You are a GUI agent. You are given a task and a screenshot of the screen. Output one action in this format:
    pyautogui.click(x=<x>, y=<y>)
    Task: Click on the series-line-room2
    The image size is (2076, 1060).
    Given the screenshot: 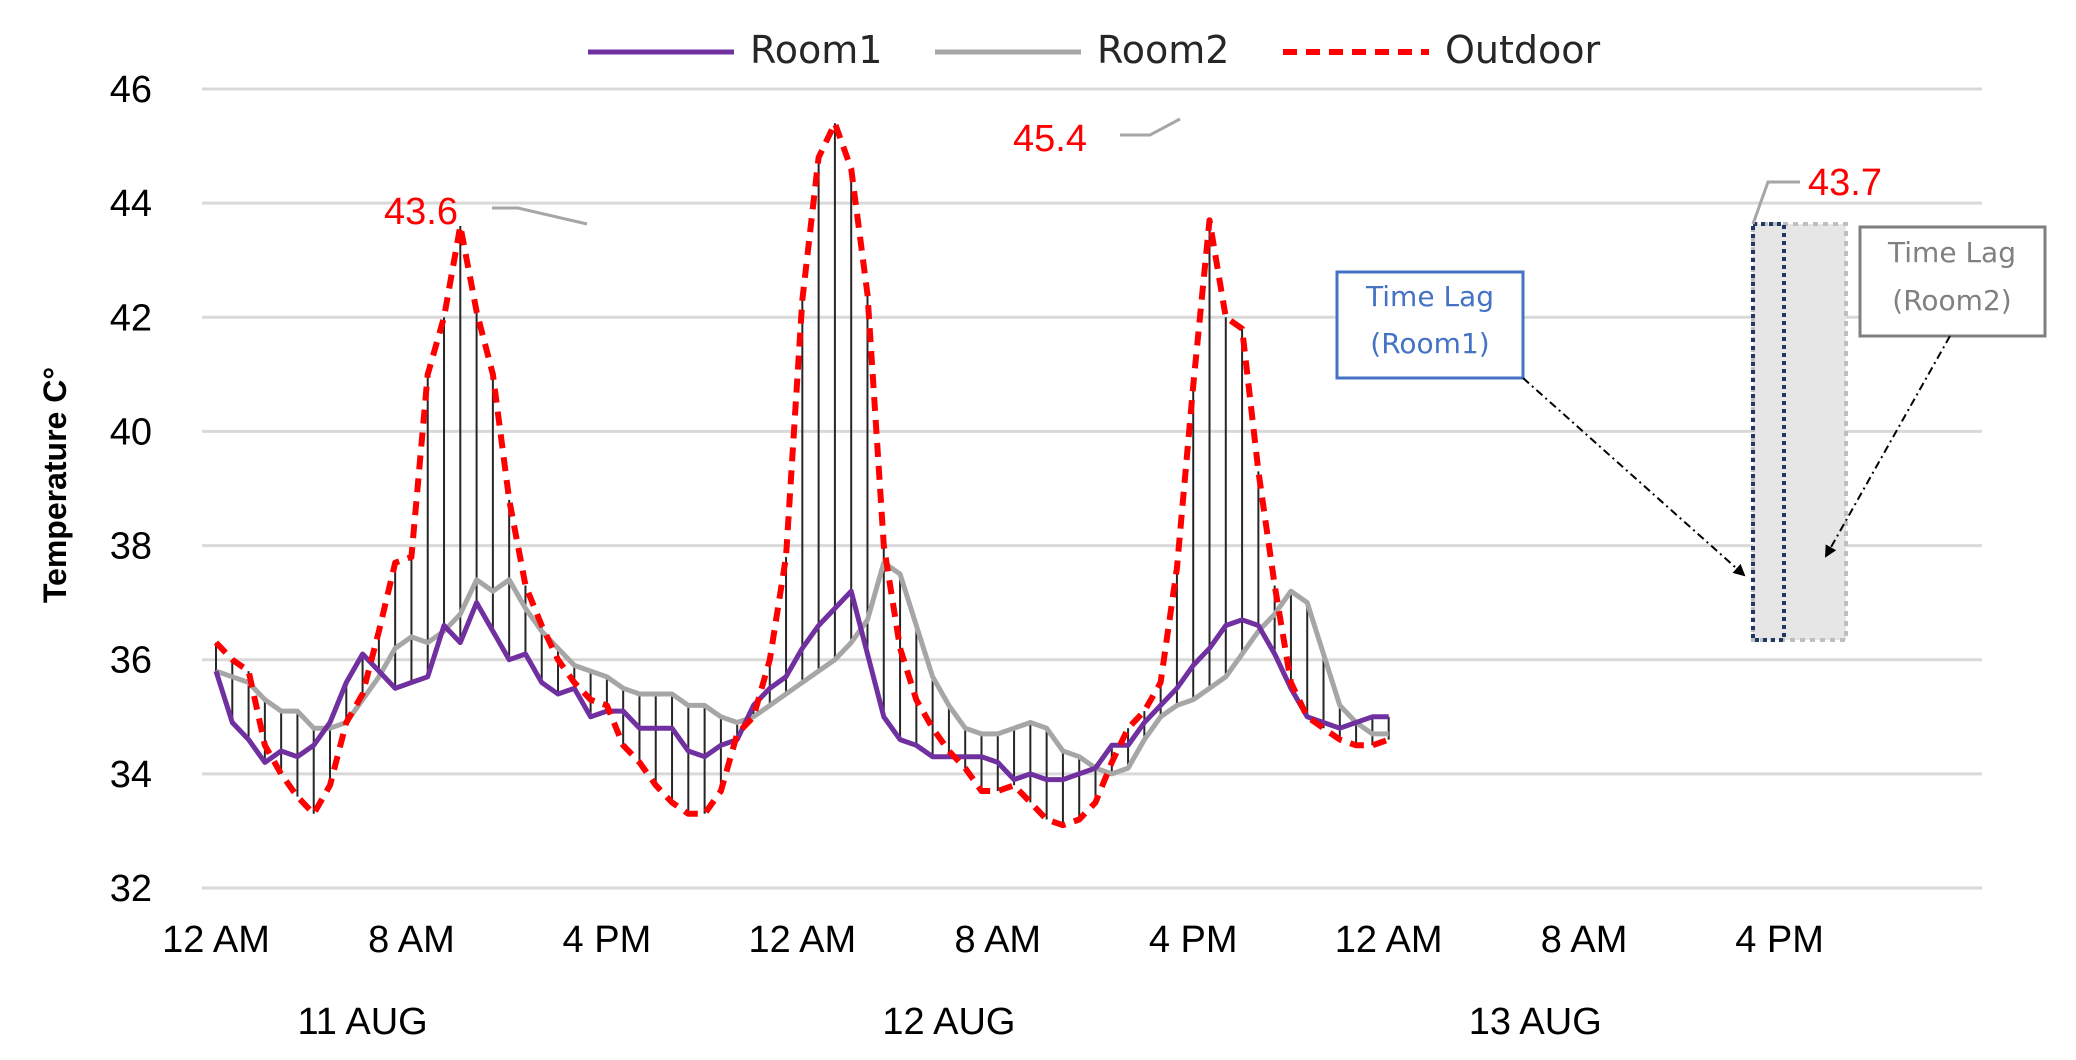 What is the action you would take?
    pyautogui.click(x=802, y=668)
    